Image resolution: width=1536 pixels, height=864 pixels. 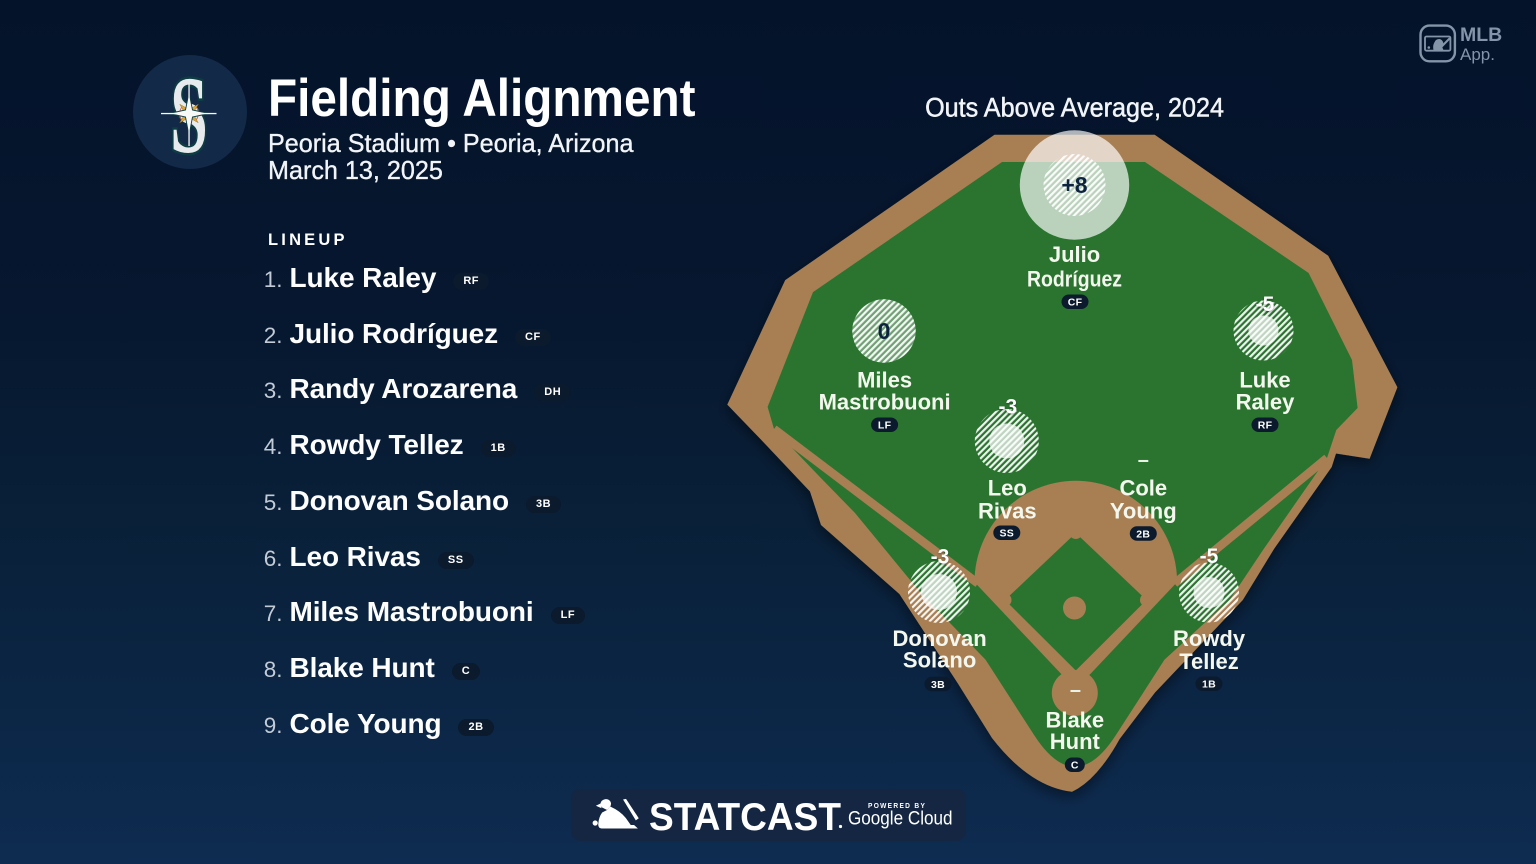 What do you see at coordinates (1264, 380) in the screenshot?
I see `svg-text: Luke` at bounding box center [1264, 380].